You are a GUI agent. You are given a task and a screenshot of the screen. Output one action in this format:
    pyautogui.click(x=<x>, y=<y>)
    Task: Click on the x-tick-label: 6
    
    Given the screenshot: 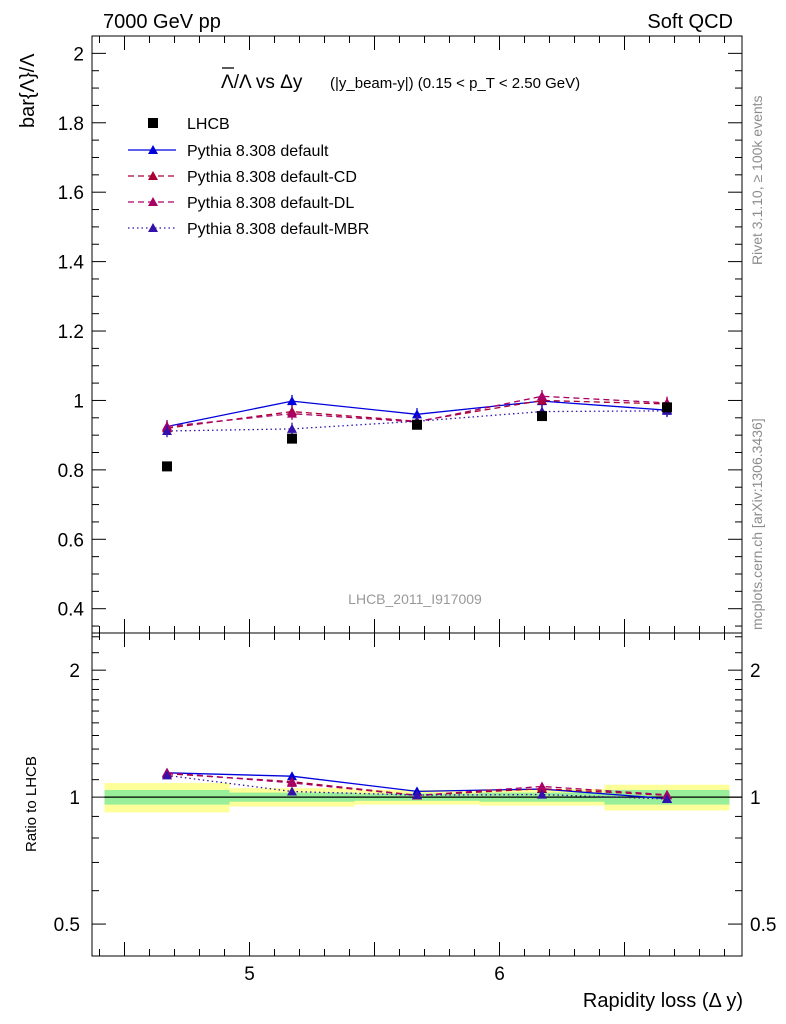 What is the action you would take?
    pyautogui.click(x=499, y=974)
    